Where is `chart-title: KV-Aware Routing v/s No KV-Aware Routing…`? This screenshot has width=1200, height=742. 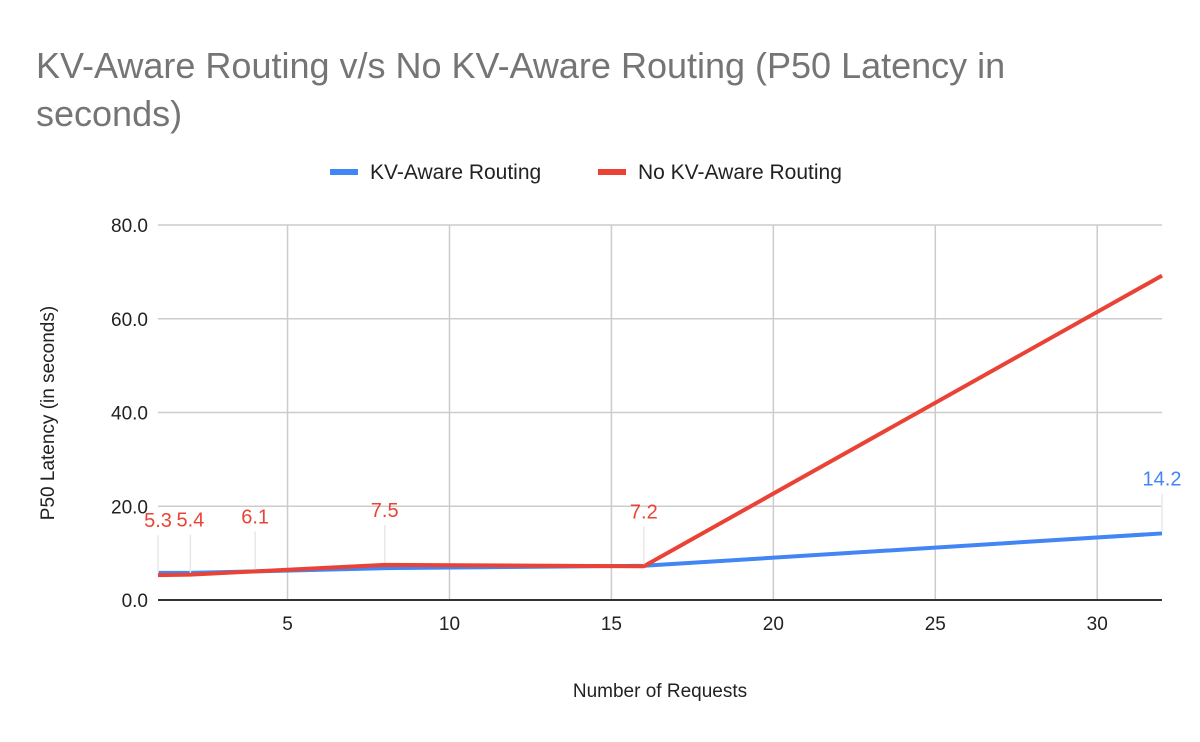 chart-title: KV-Aware Routing v/s No KV-Aware Routing… is located at coordinates (521, 89).